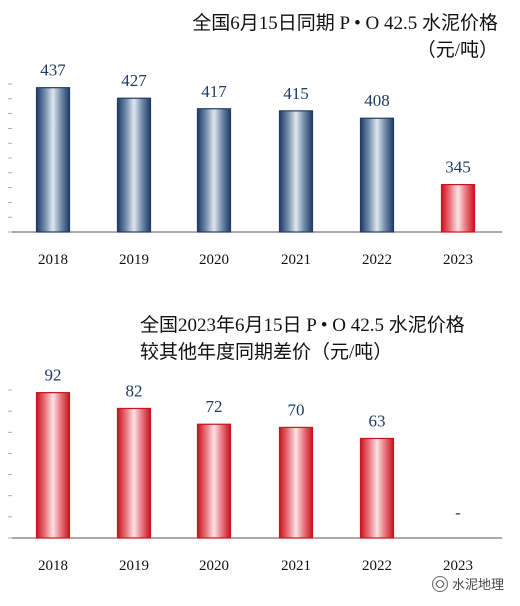  Describe the element at coordinates (345, 37) in the screenshot. I see `chart-1-title: 全国6月15日同期 P • O 42.5 水泥价格 （元/吨）` at that location.